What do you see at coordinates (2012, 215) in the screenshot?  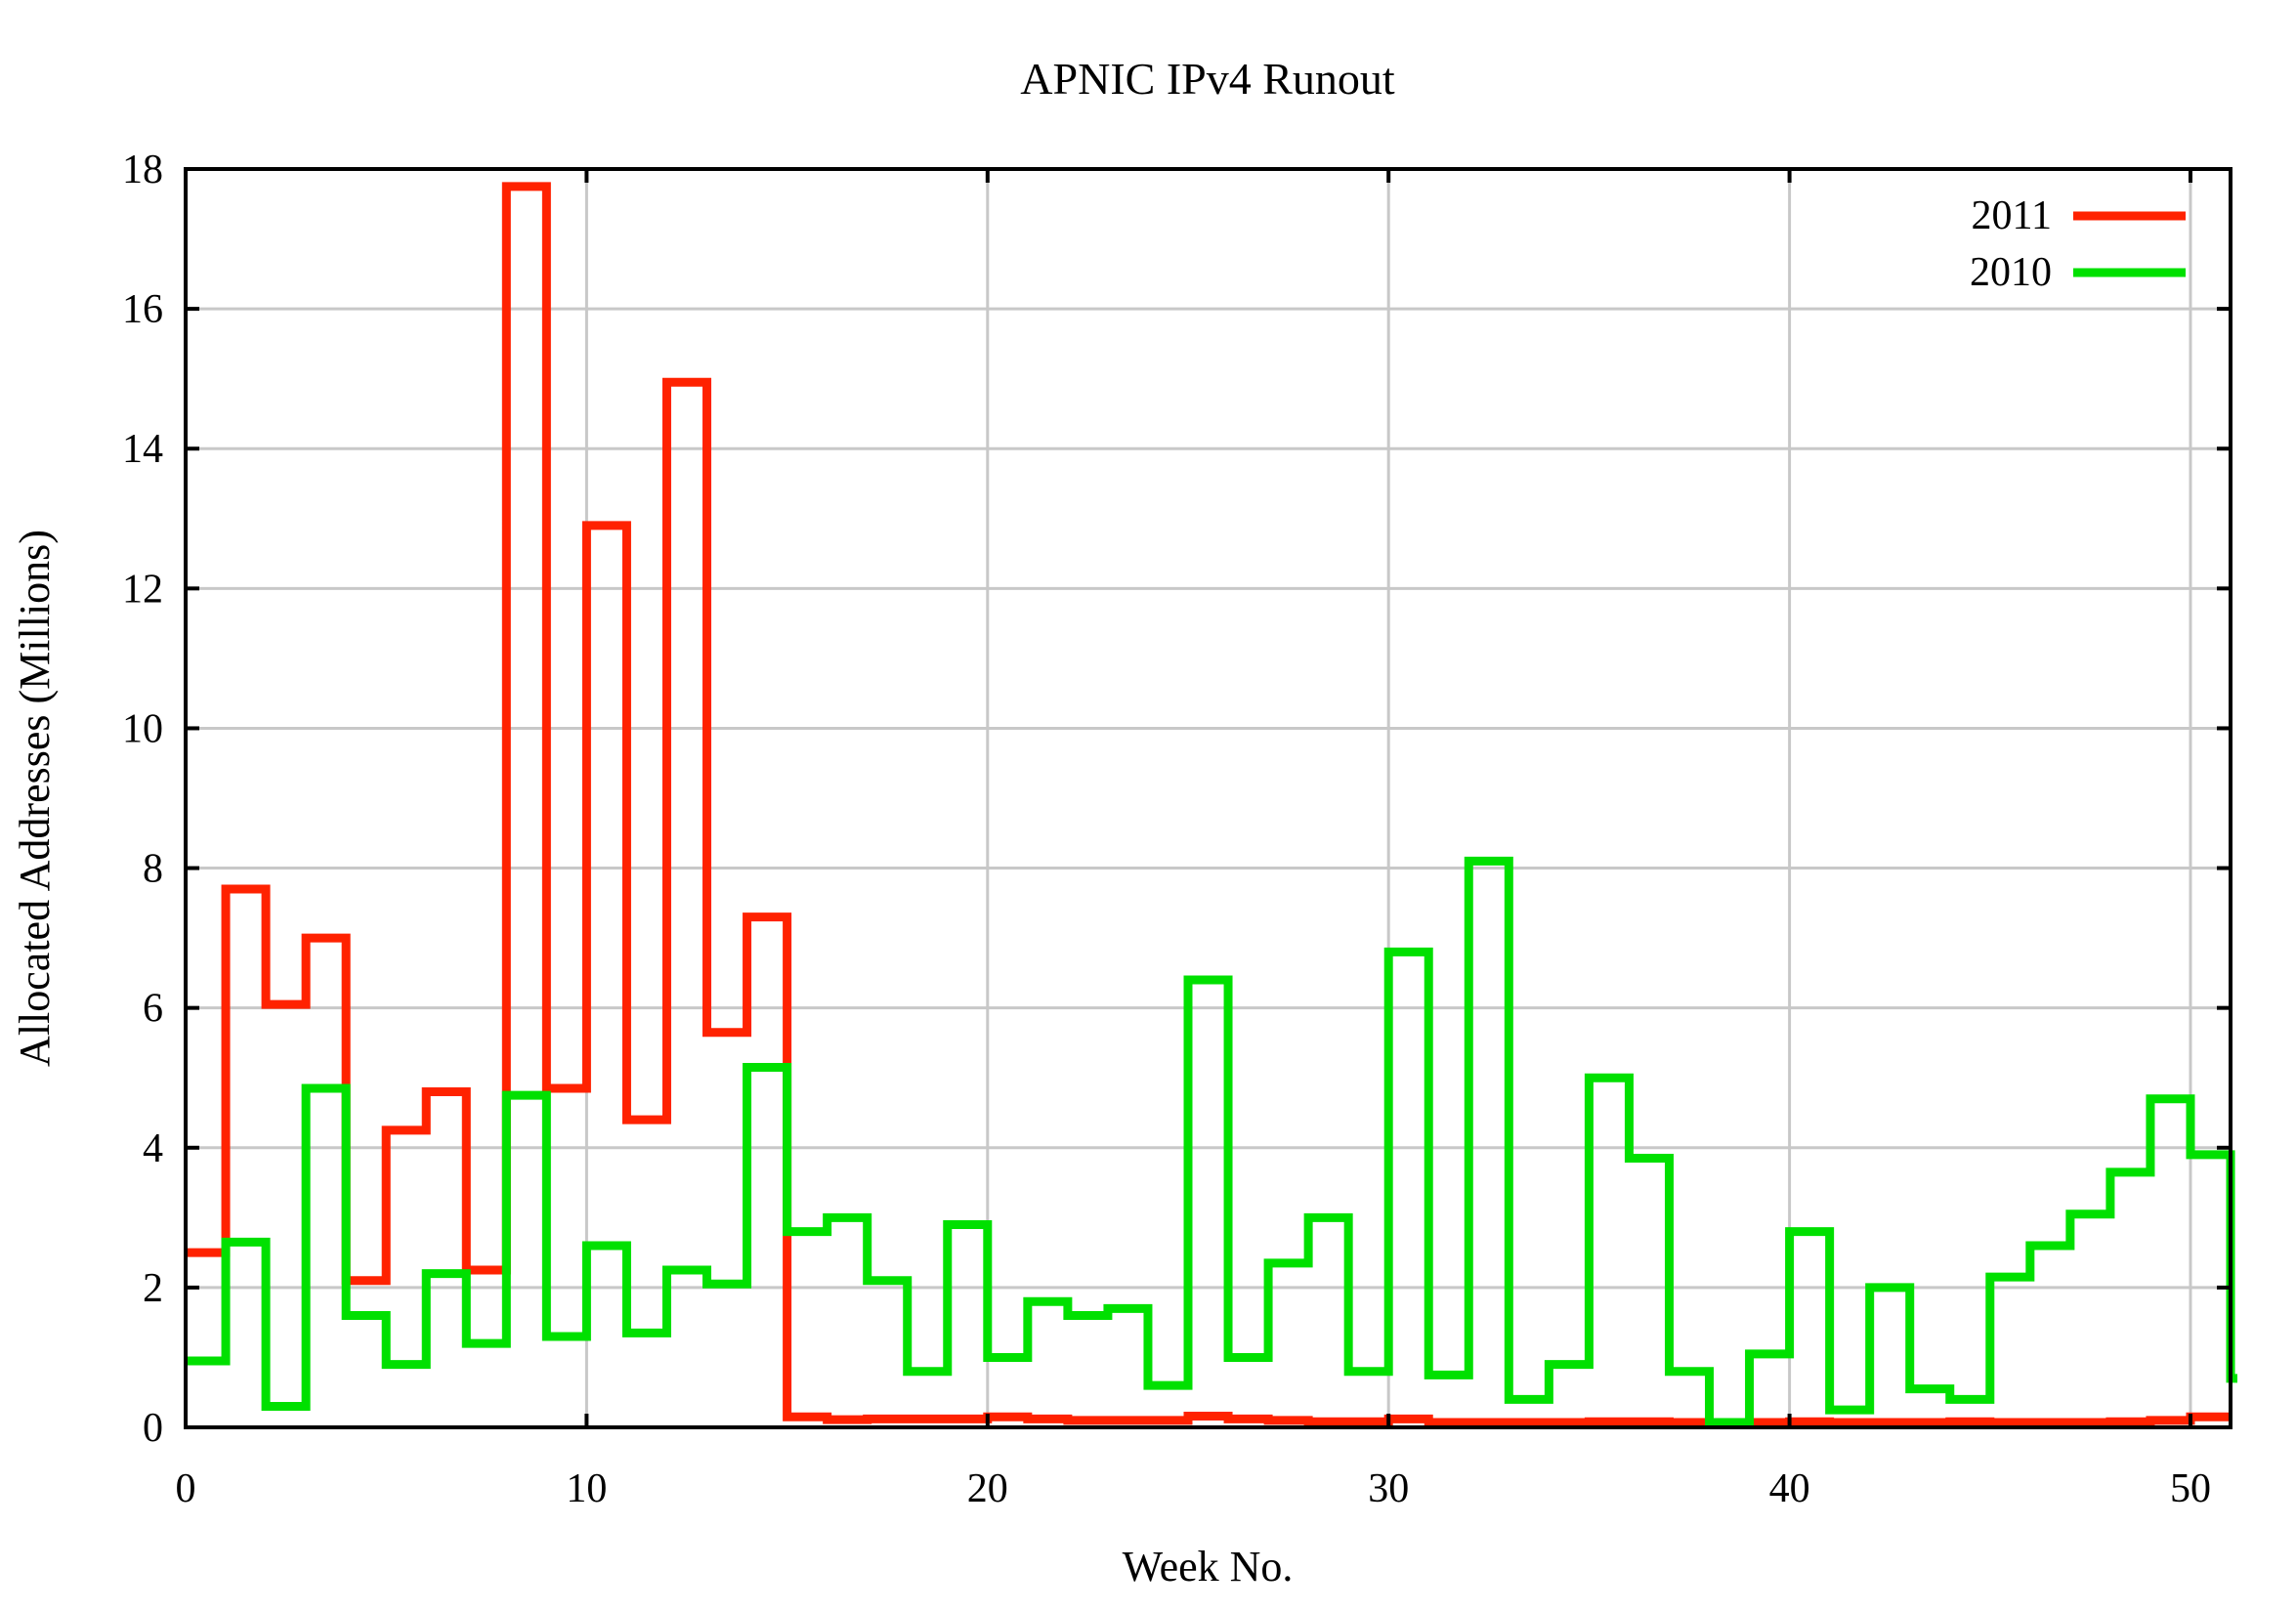 I see `legend-label-2011: 2011` at bounding box center [2012, 215].